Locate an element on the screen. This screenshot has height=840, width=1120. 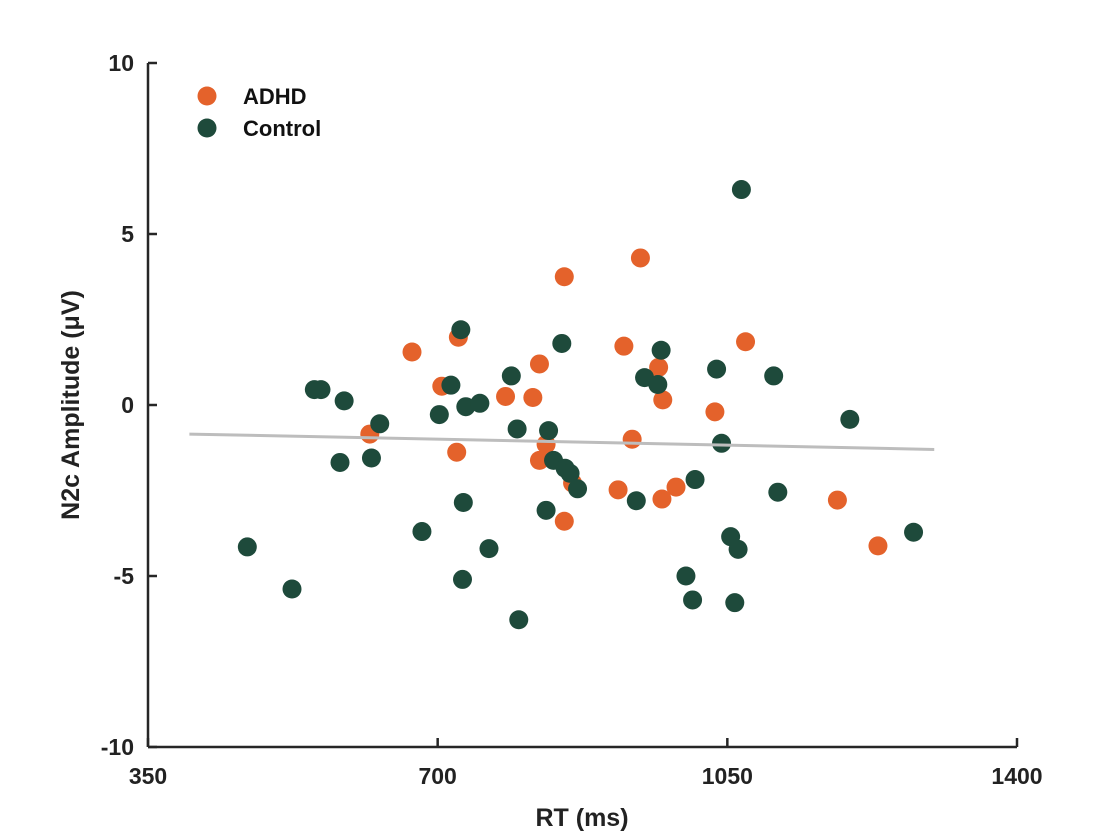
y-tick-label: 5 is located at coordinates (127, 234).